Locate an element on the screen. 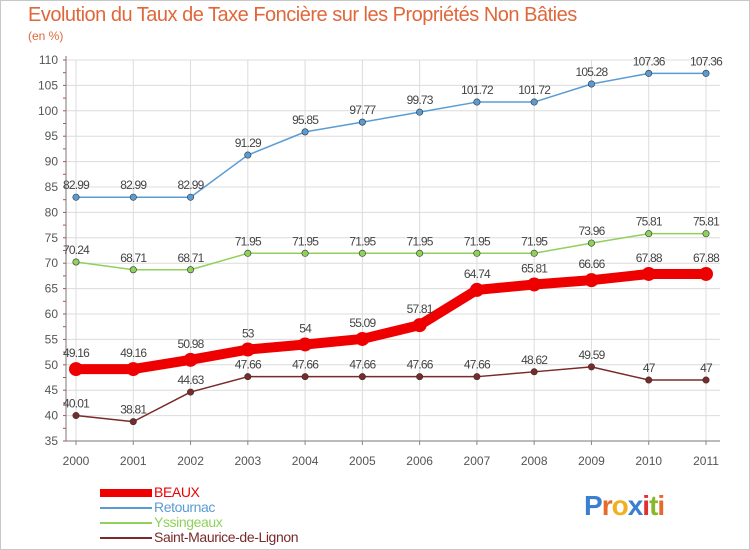 This screenshot has width=750, height=550. logo-letter: t is located at coordinates (653, 505).